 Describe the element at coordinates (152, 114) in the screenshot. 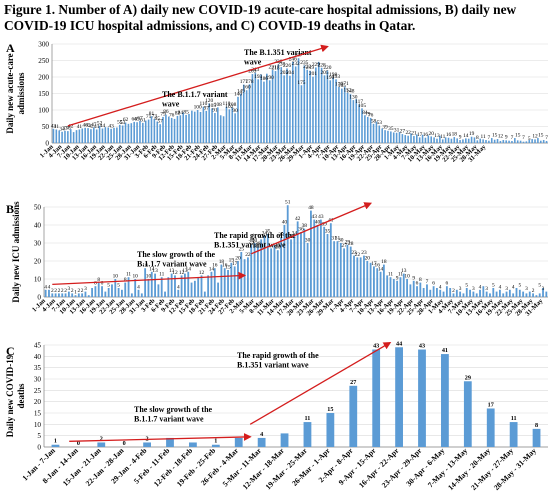

I see `data-label: 81` at that location.